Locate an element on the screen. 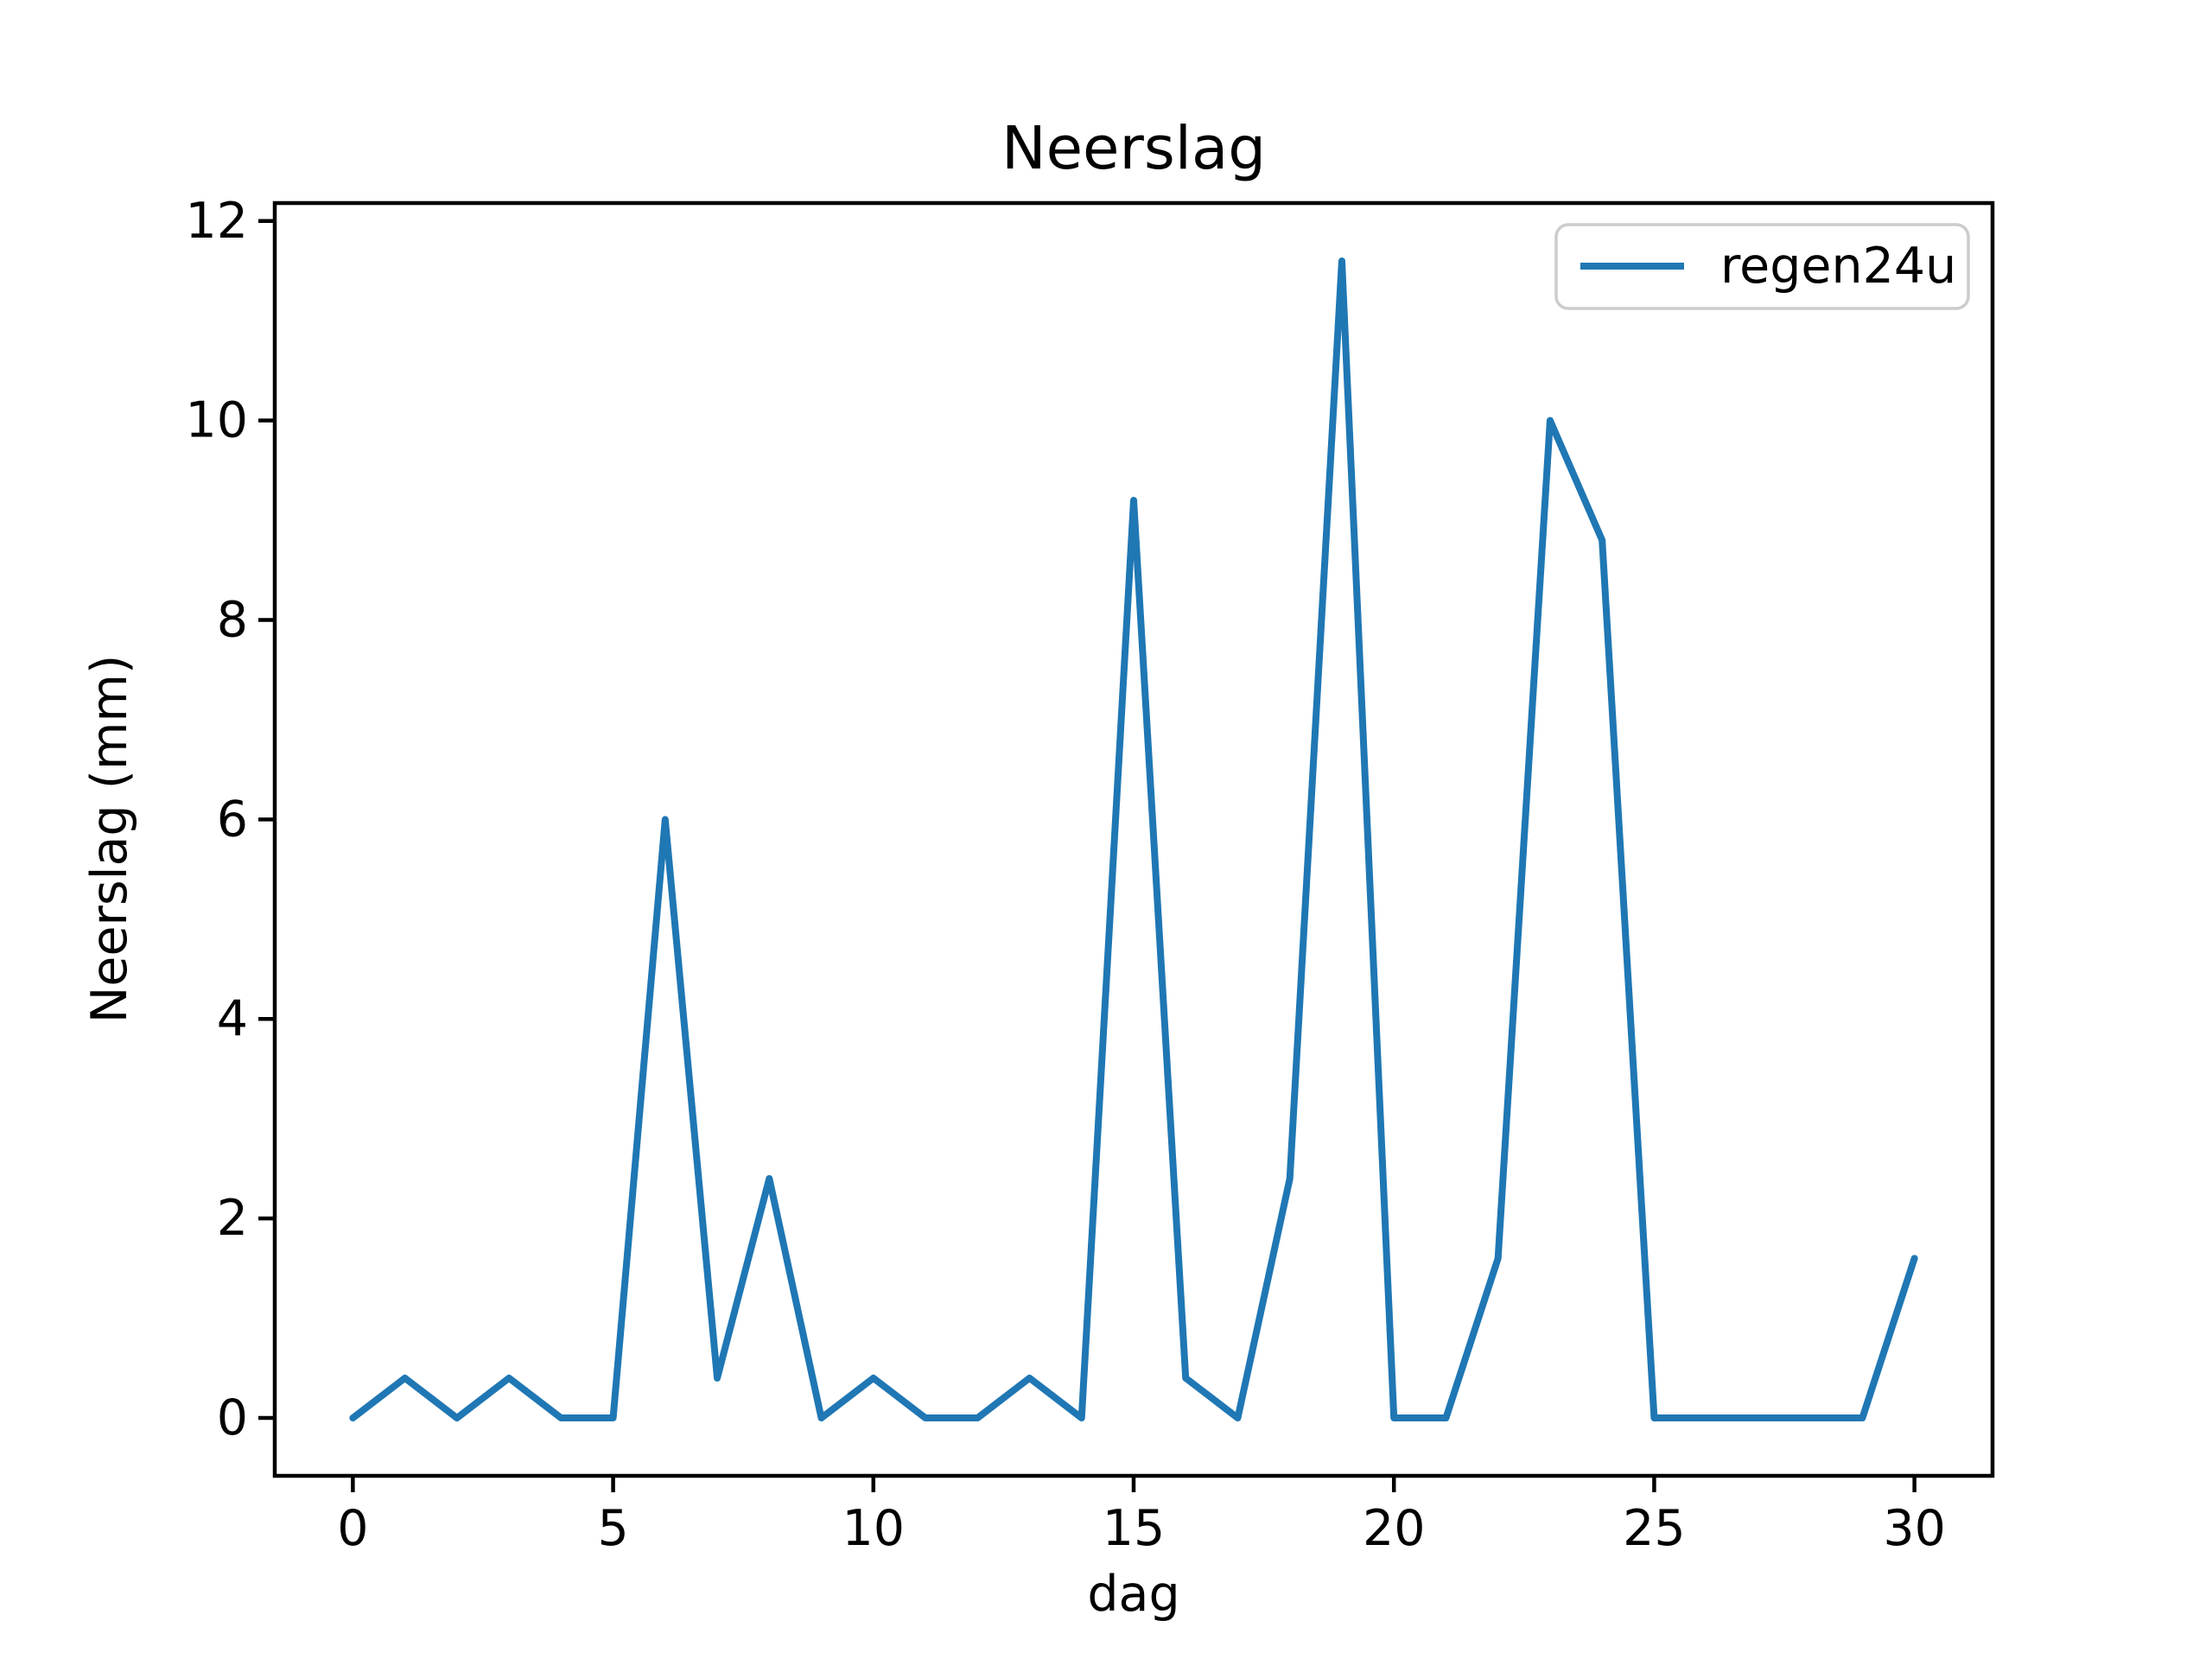 The image size is (2212, 1659). y-tick-label: 4 is located at coordinates (232, 1018).